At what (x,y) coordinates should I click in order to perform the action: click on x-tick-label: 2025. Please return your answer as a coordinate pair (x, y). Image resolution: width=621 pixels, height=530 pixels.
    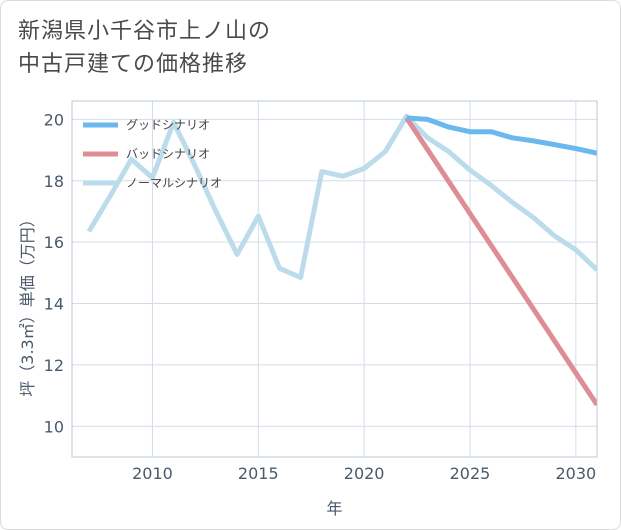
    Looking at the image, I should click on (470, 473).